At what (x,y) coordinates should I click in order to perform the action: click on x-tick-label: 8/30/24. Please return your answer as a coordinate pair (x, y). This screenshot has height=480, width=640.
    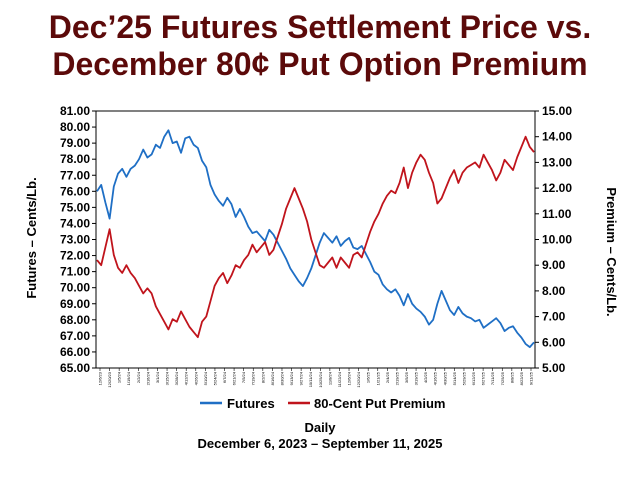
    Looking at the image, I should click on (281, 378).